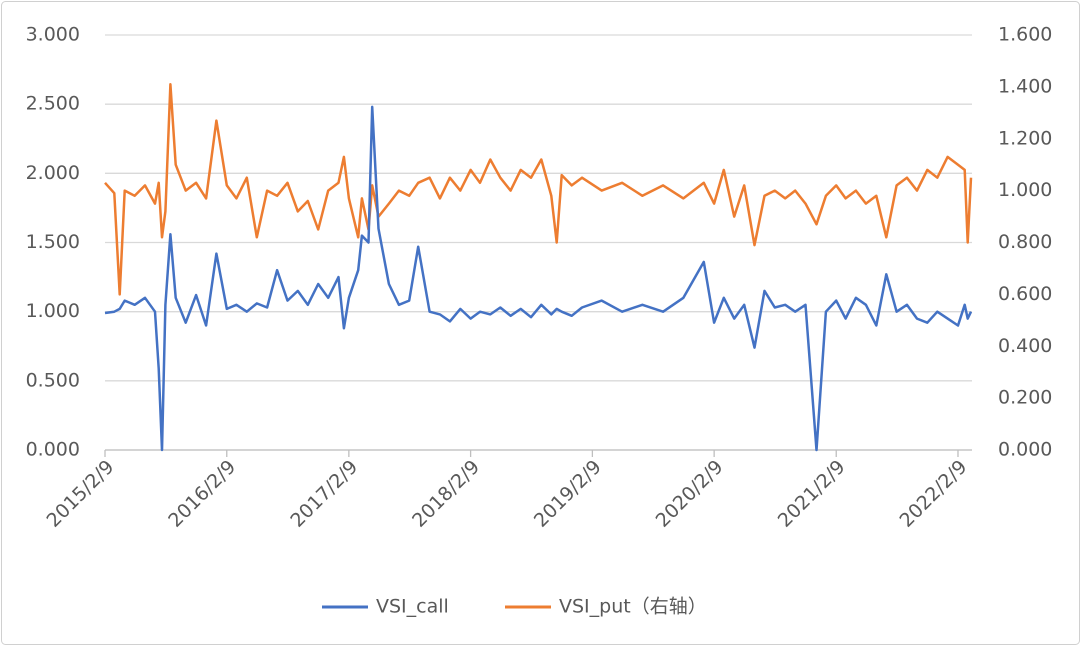 Image resolution: width=1083 pixels, height=652 pixels. I want to click on y2-tick-label: 1.600, so click(1025, 35).